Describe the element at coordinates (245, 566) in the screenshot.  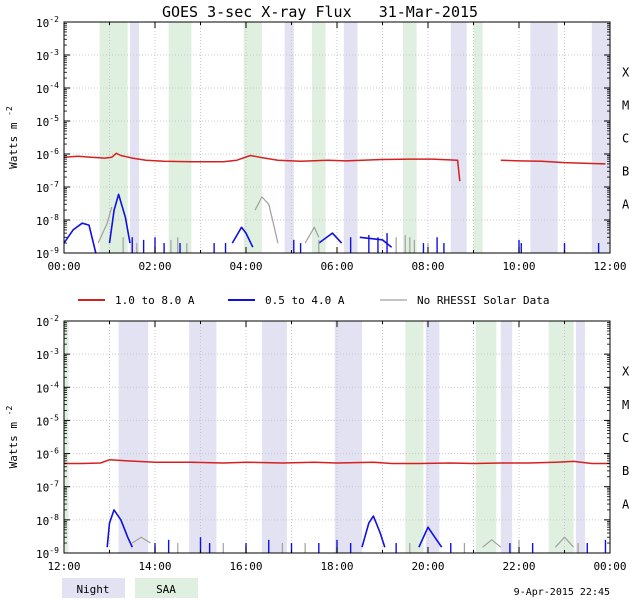
I see `x-tick-label: 16:00` at that location.